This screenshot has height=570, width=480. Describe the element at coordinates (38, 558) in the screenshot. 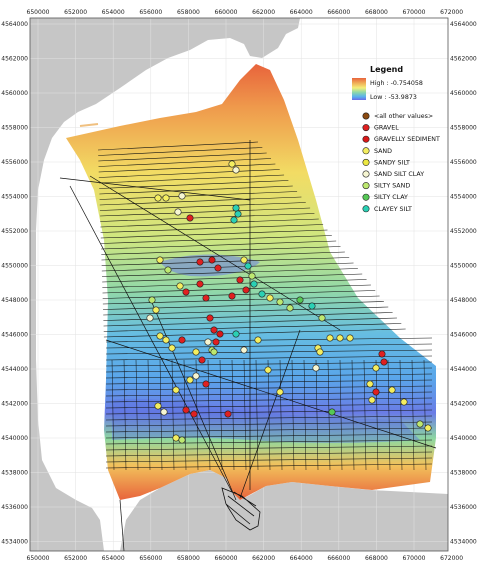

I see `x-tick-label-bottom: 650000` at that location.